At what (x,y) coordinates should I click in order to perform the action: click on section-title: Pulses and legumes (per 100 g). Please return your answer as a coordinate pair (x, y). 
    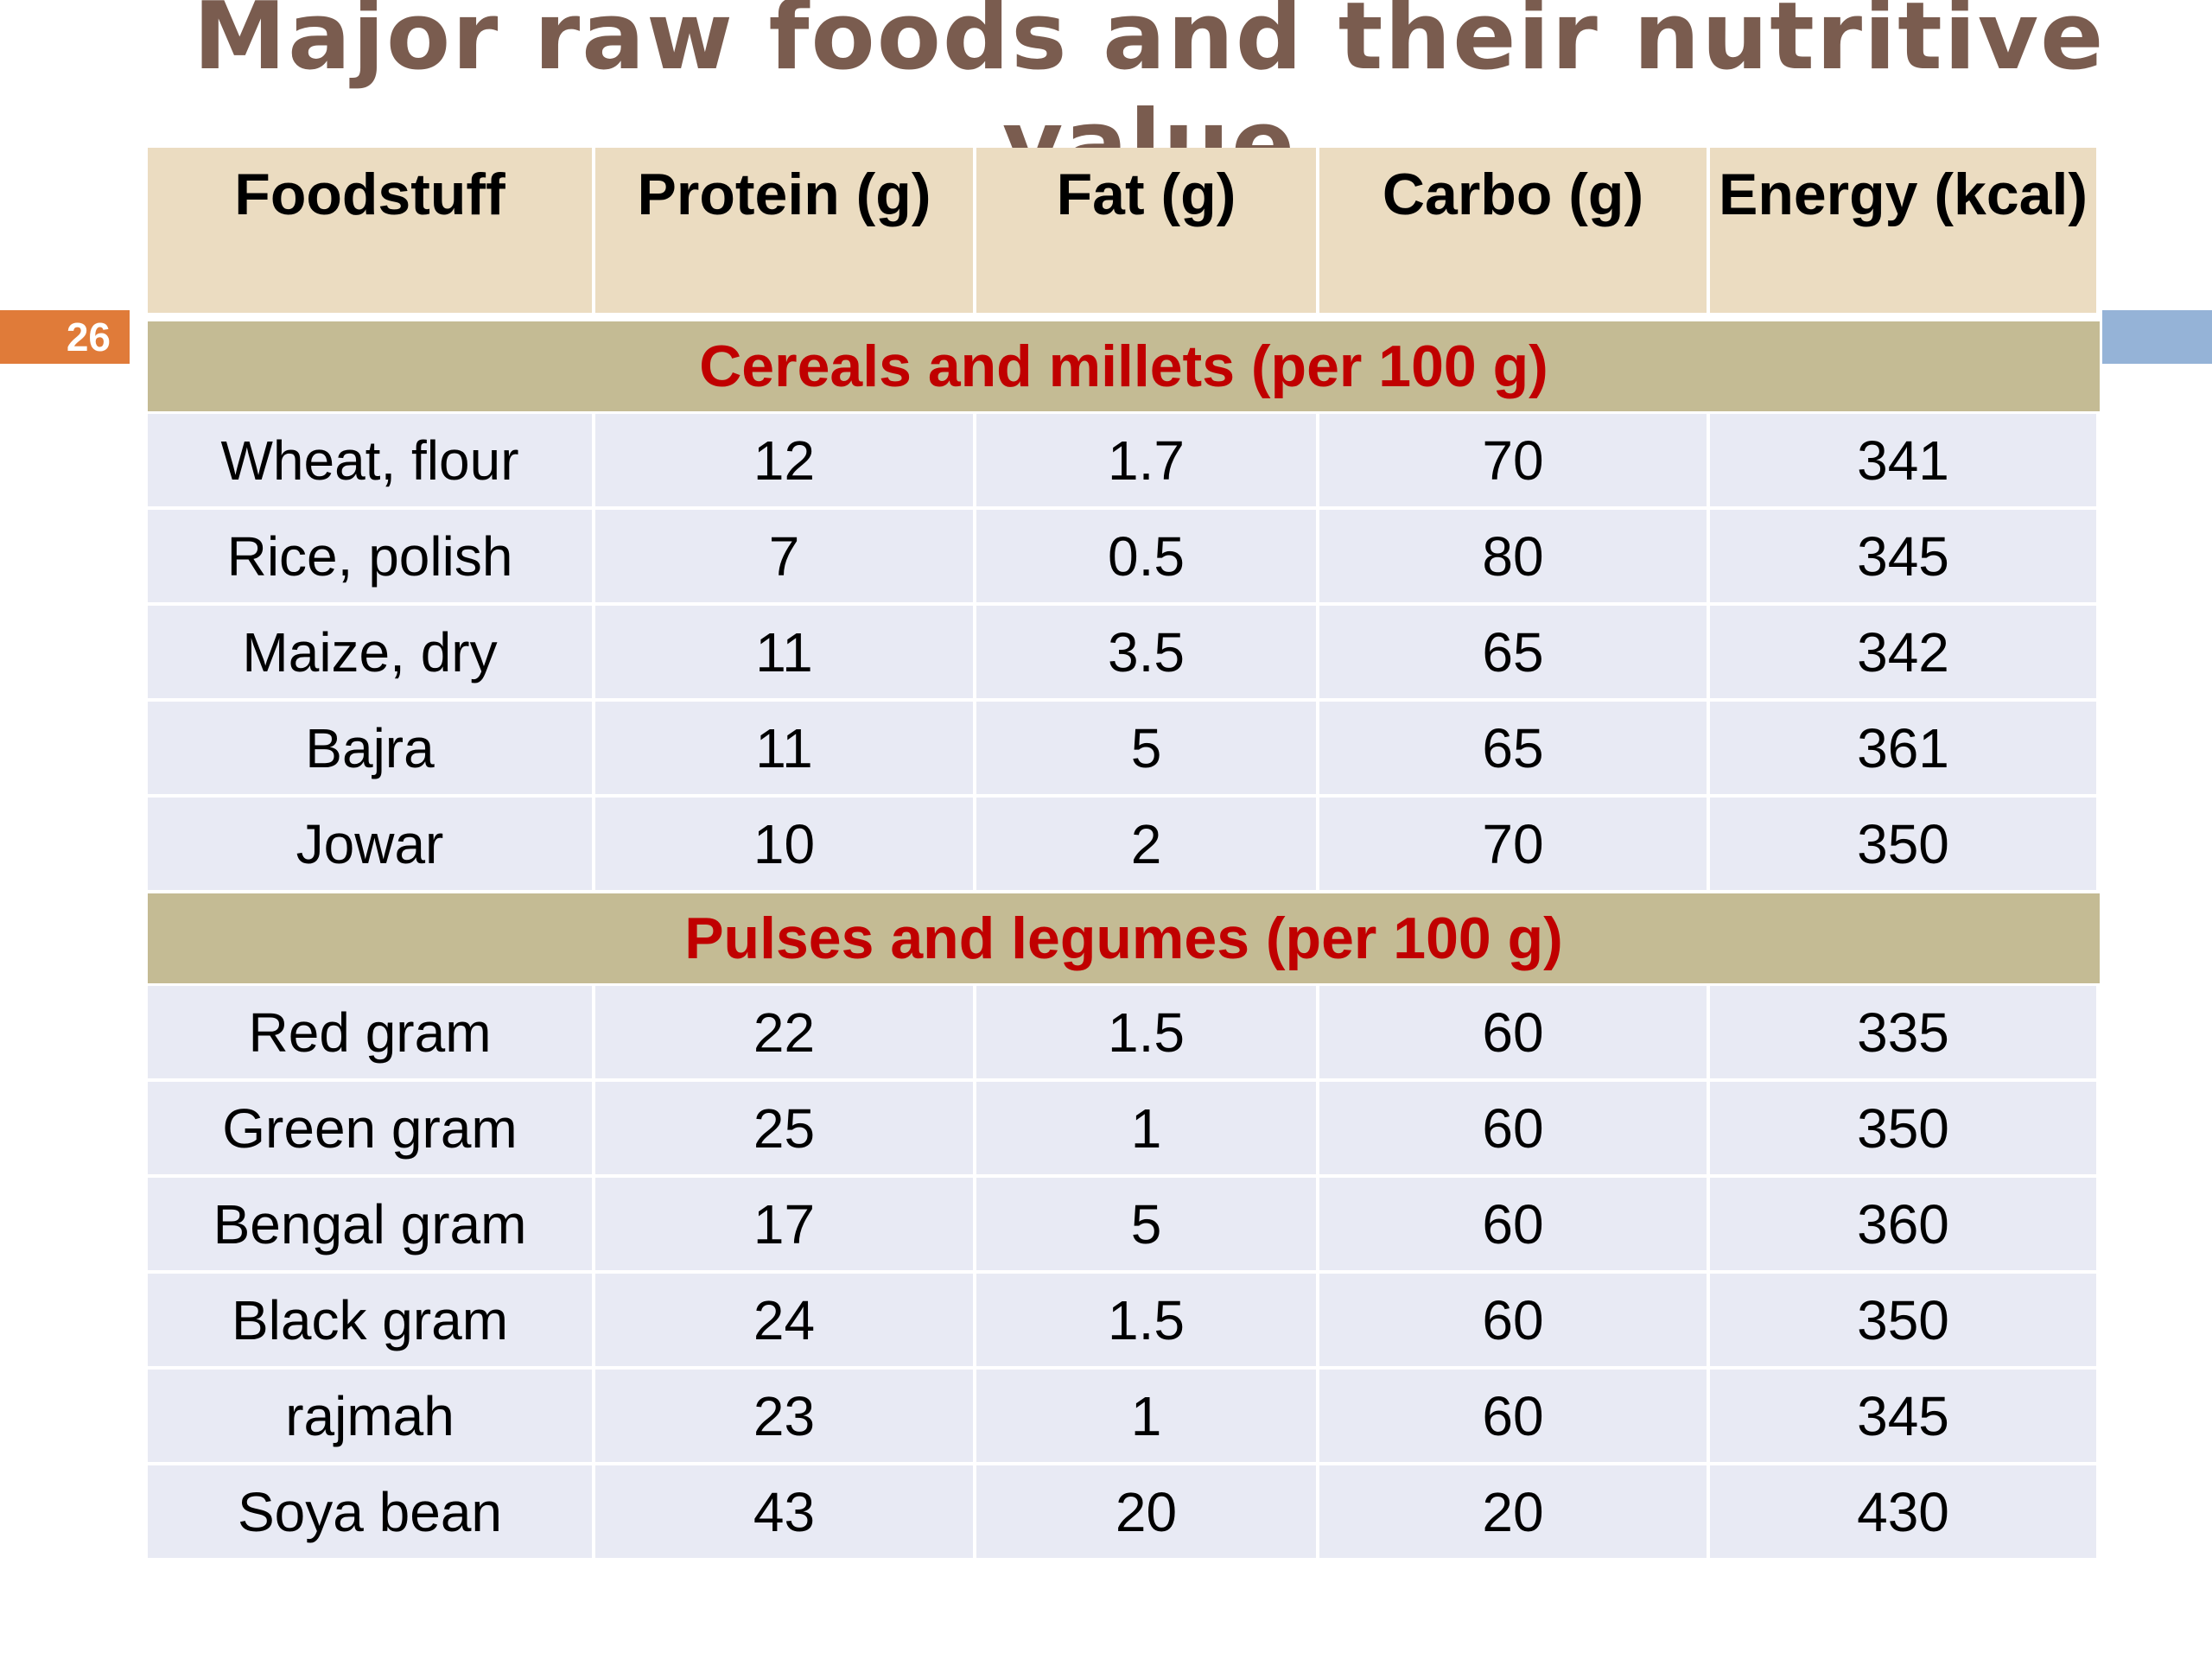
    Looking at the image, I should click on (1124, 938).